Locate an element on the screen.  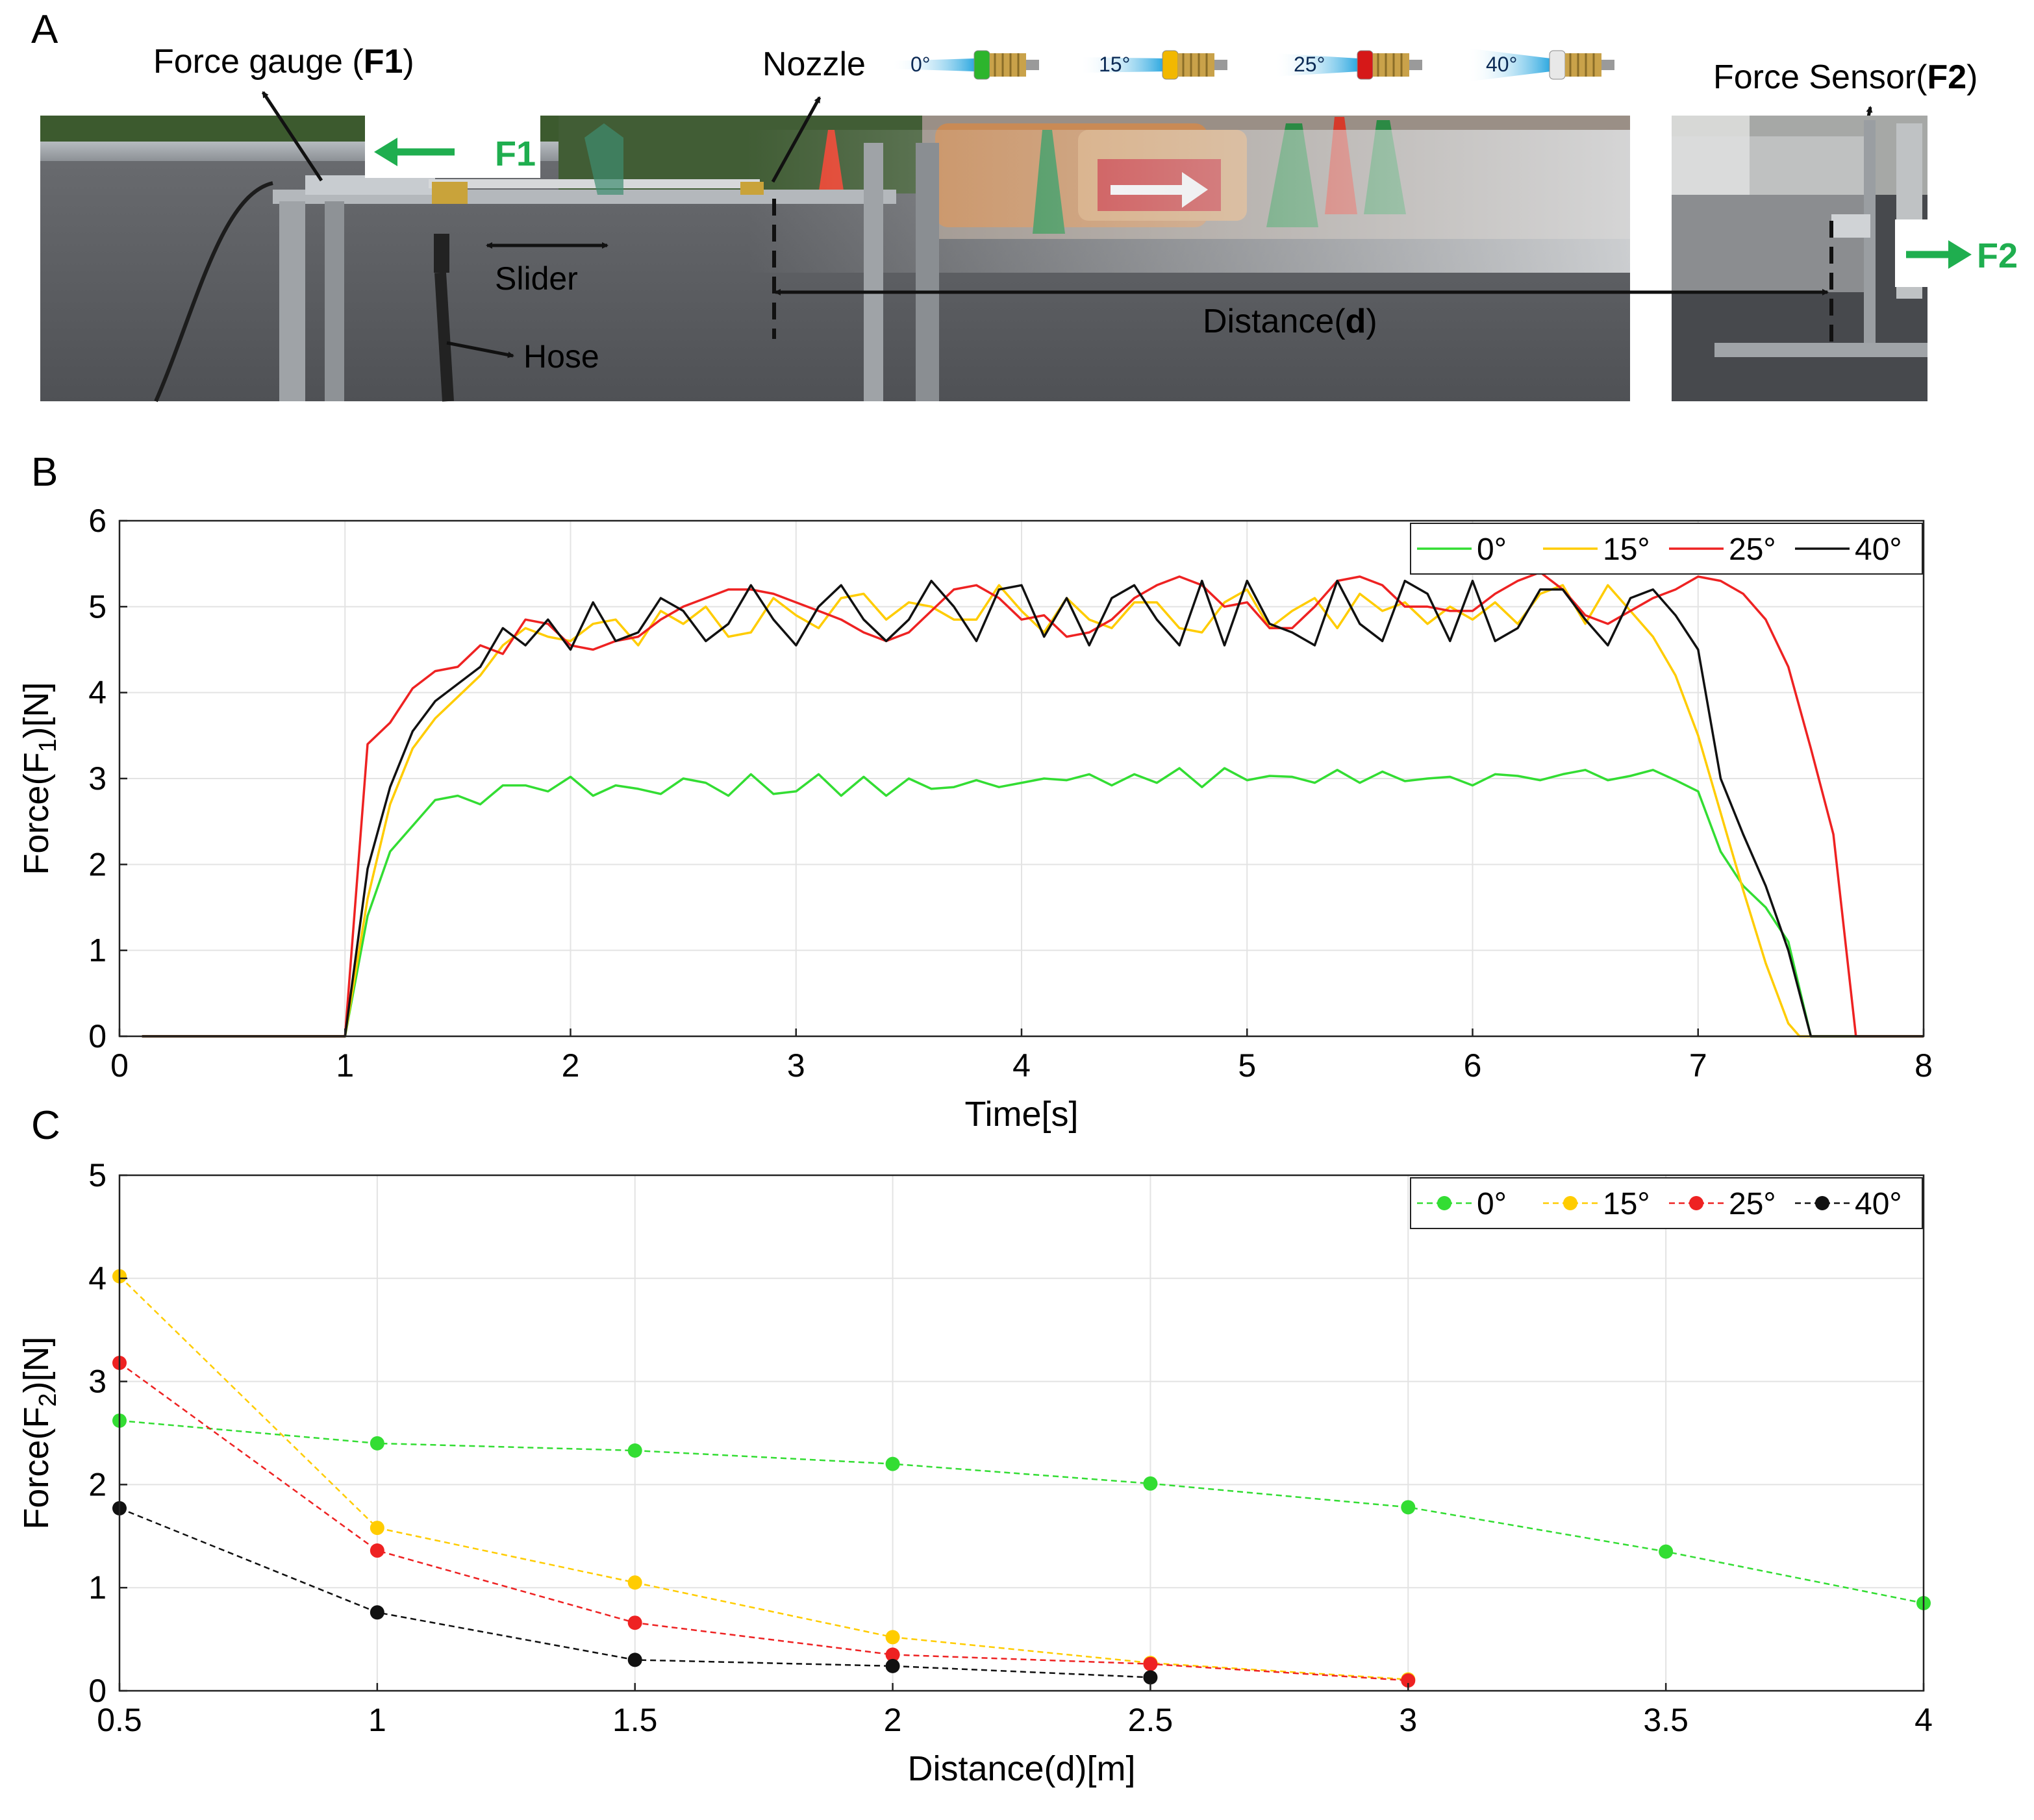
legend-item: 40° is located at coordinates (1848, 550).